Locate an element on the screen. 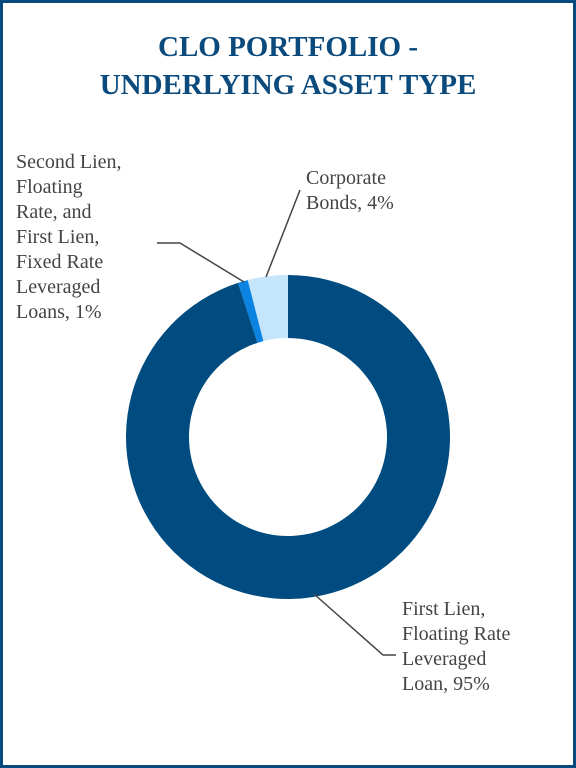 The width and height of the screenshot is (576, 768). slice-label: Corporate Bonds, 4% is located at coordinates (350, 190).